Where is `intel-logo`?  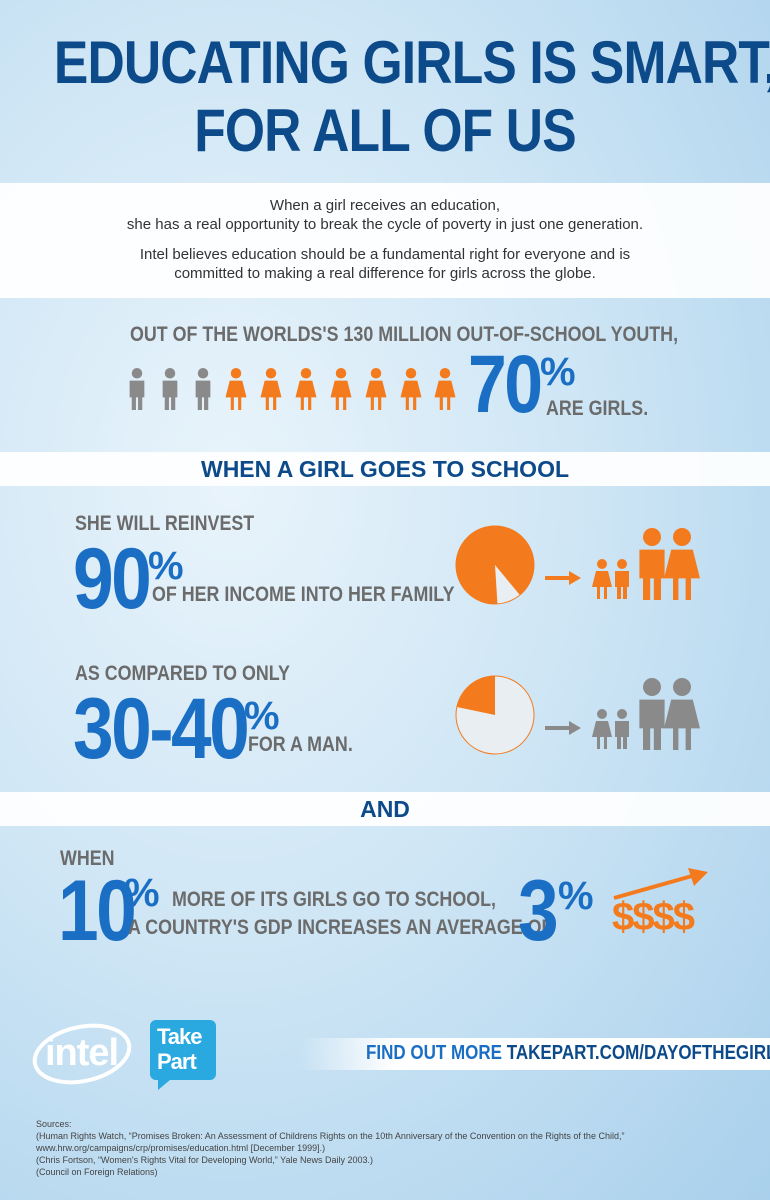 intel-logo is located at coordinates (82, 1054).